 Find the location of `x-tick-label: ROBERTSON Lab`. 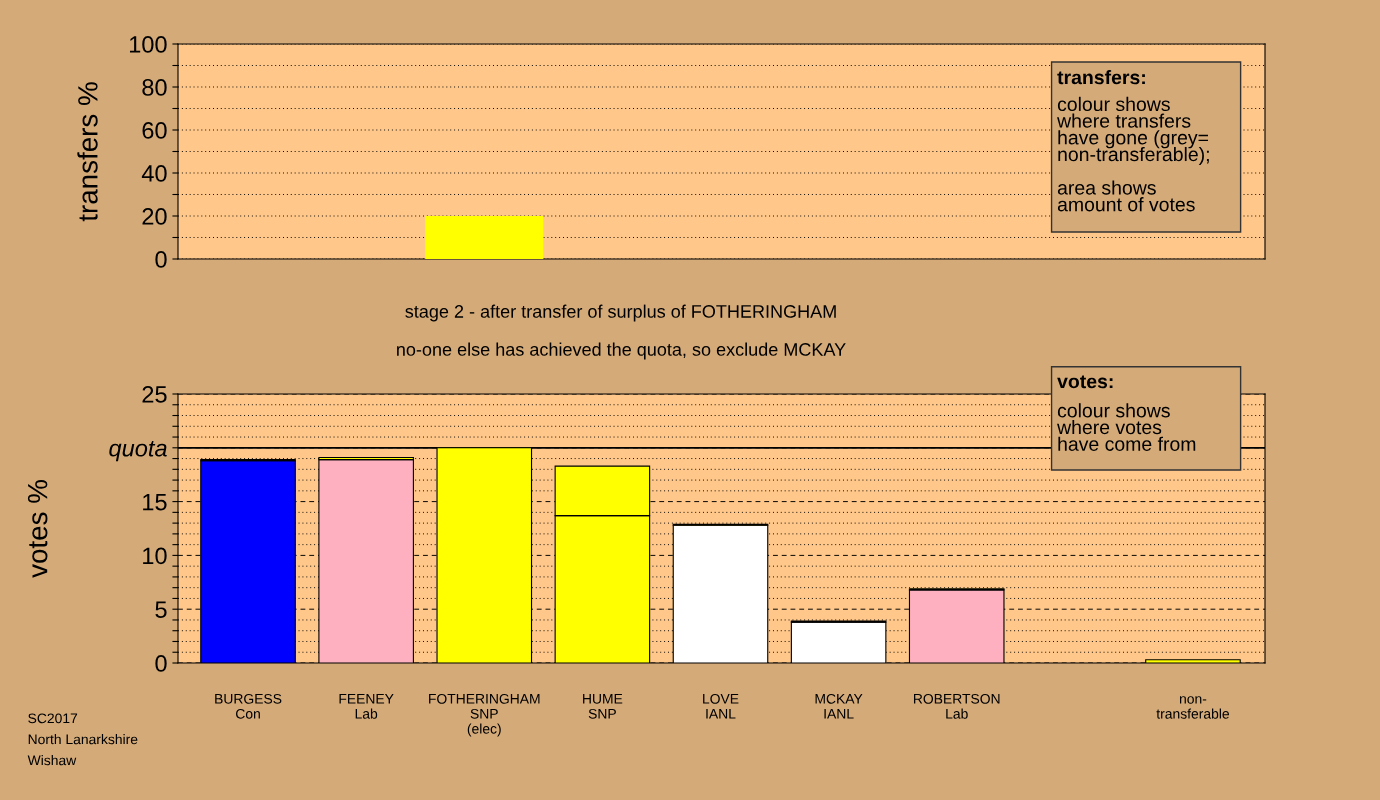

x-tick-label: ROBERTSON Lab is located at coordinates (957, 706).